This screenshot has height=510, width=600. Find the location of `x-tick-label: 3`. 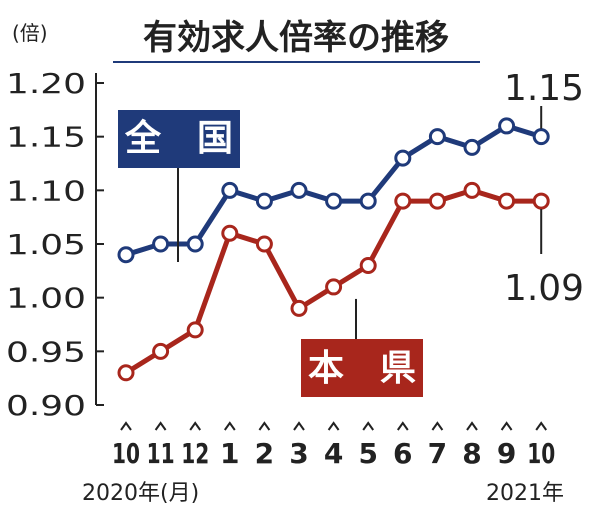

x-tick-label: 3 is located at coordinates (298, 453).